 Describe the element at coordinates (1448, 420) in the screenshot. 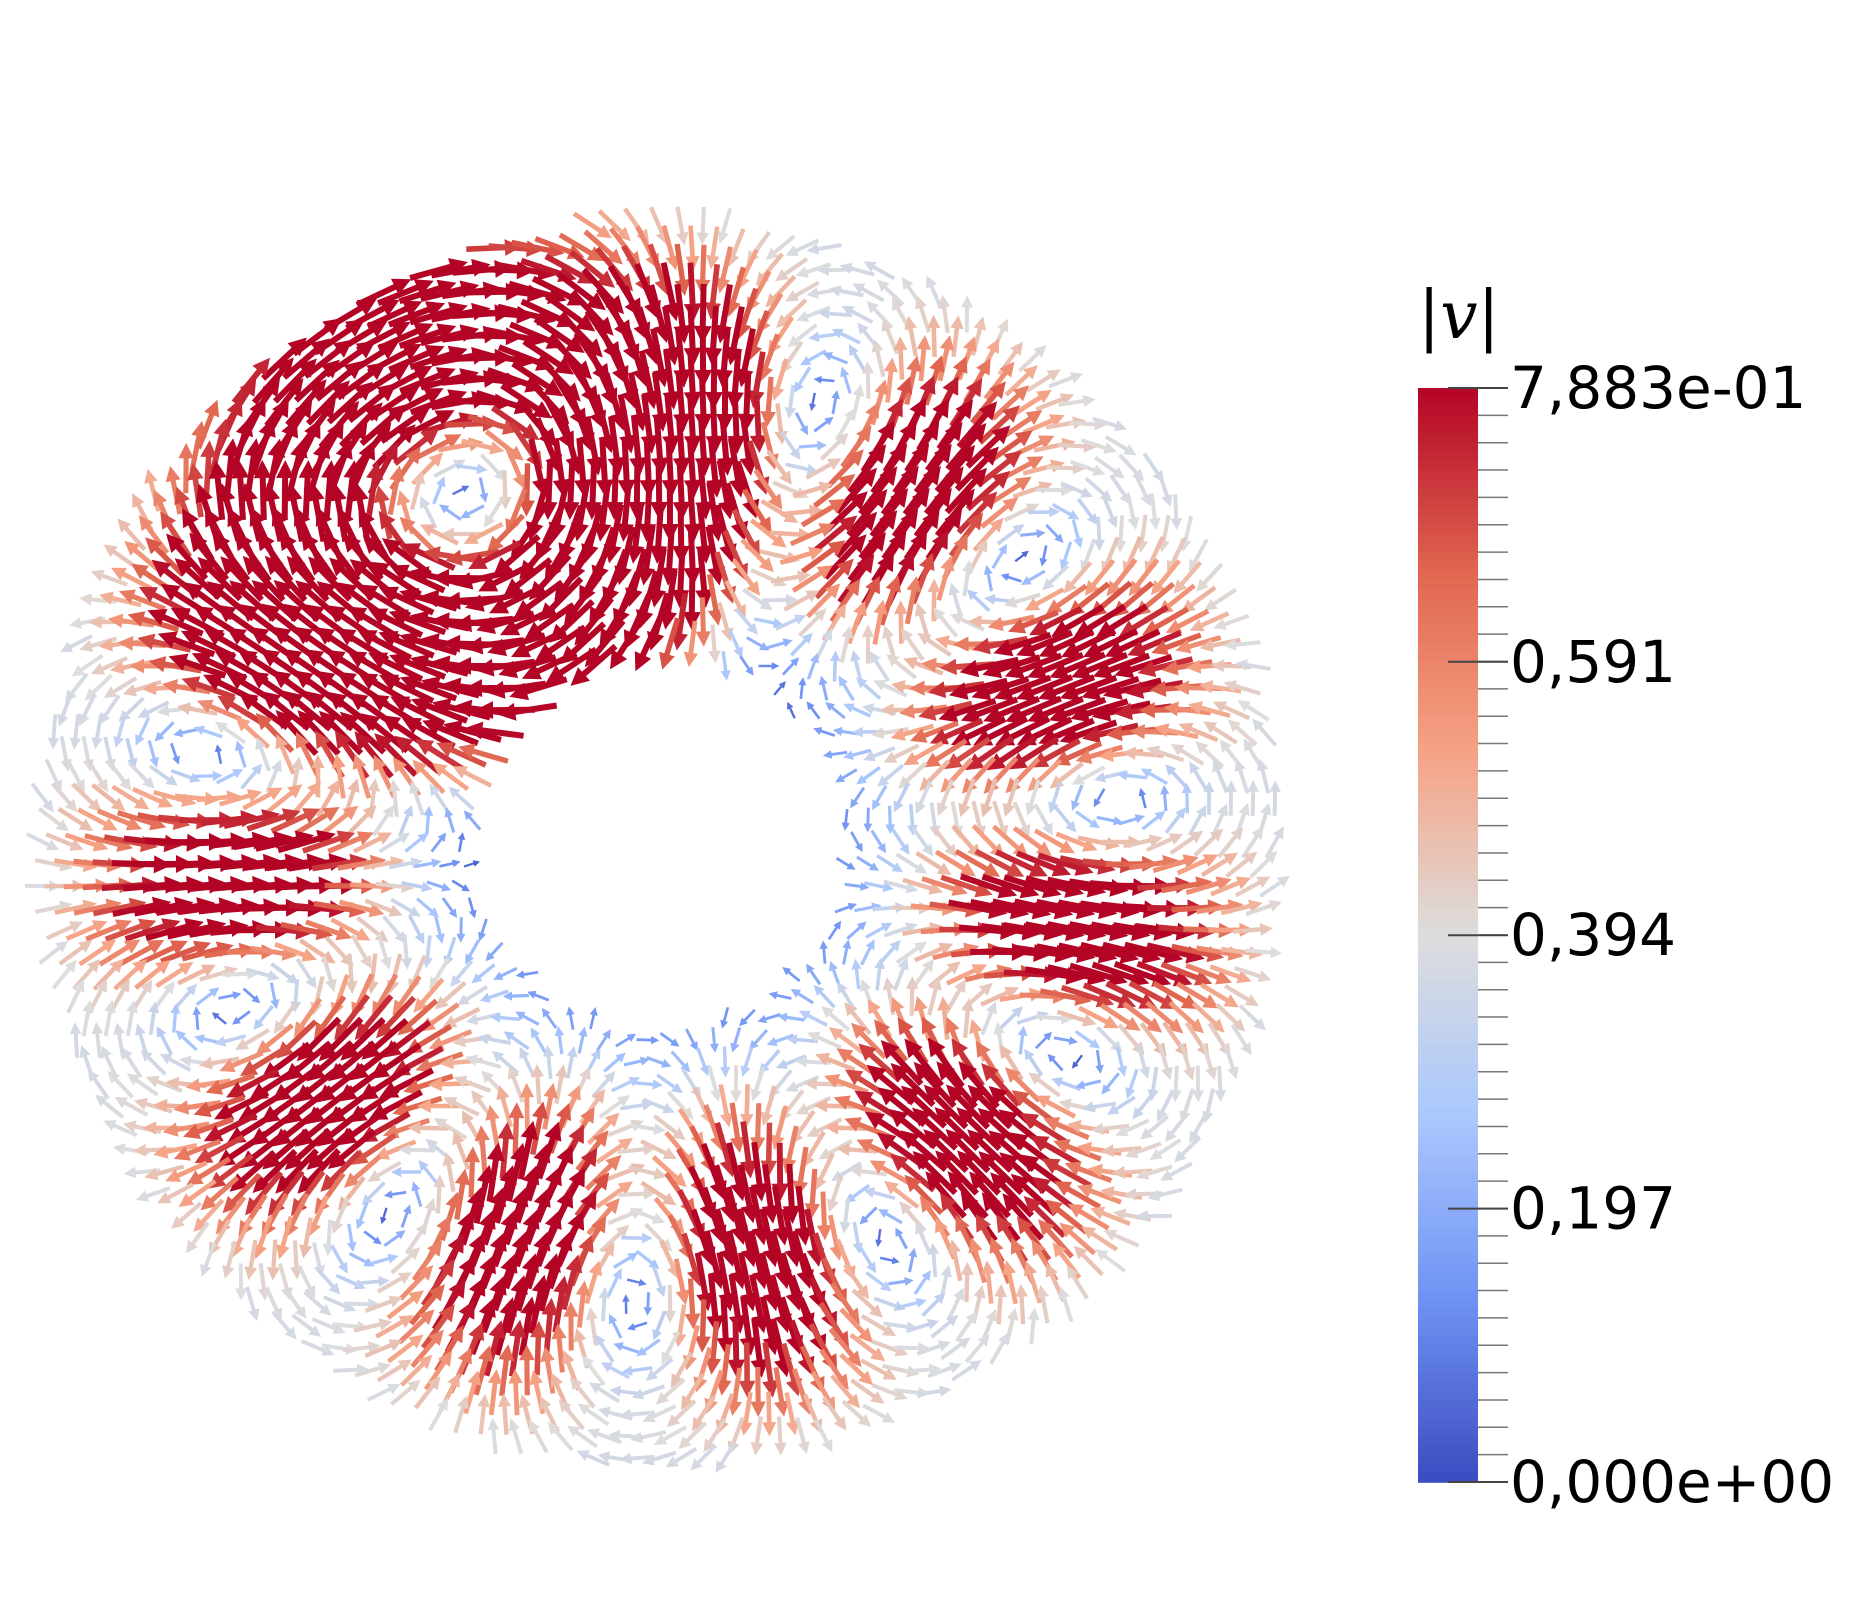

I see `colorbar-strip` at that location.